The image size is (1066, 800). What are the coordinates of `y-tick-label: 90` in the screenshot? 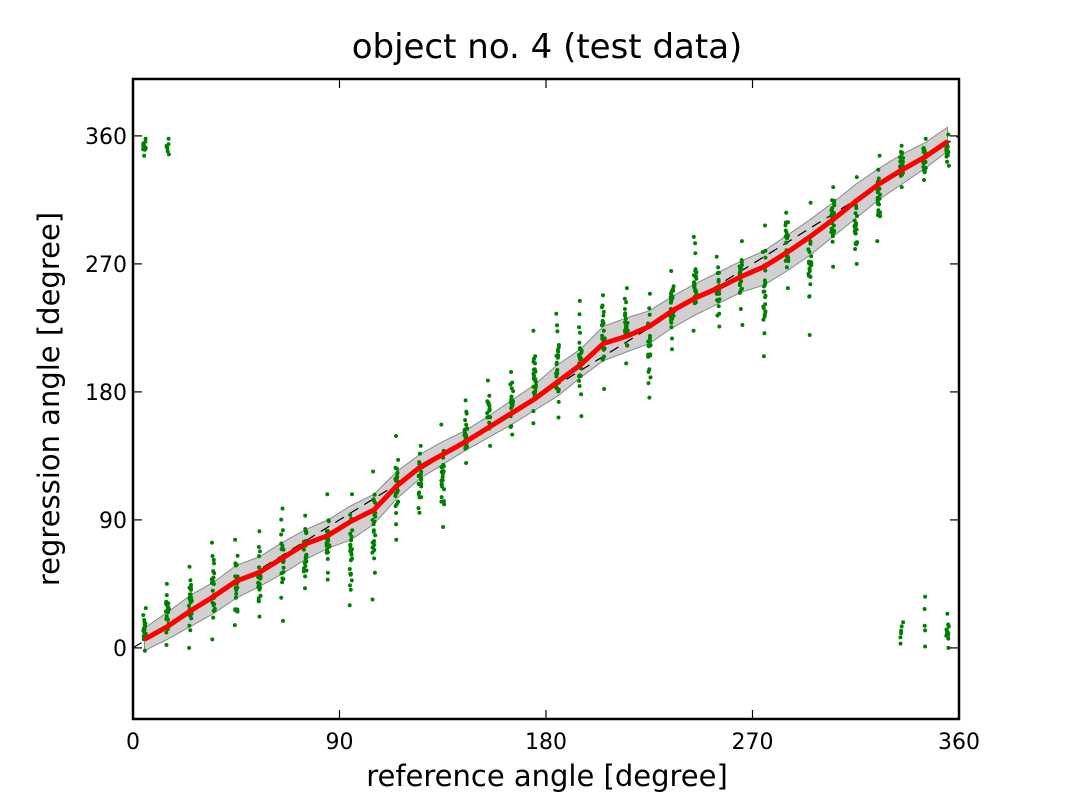 It's located at (113, 521).